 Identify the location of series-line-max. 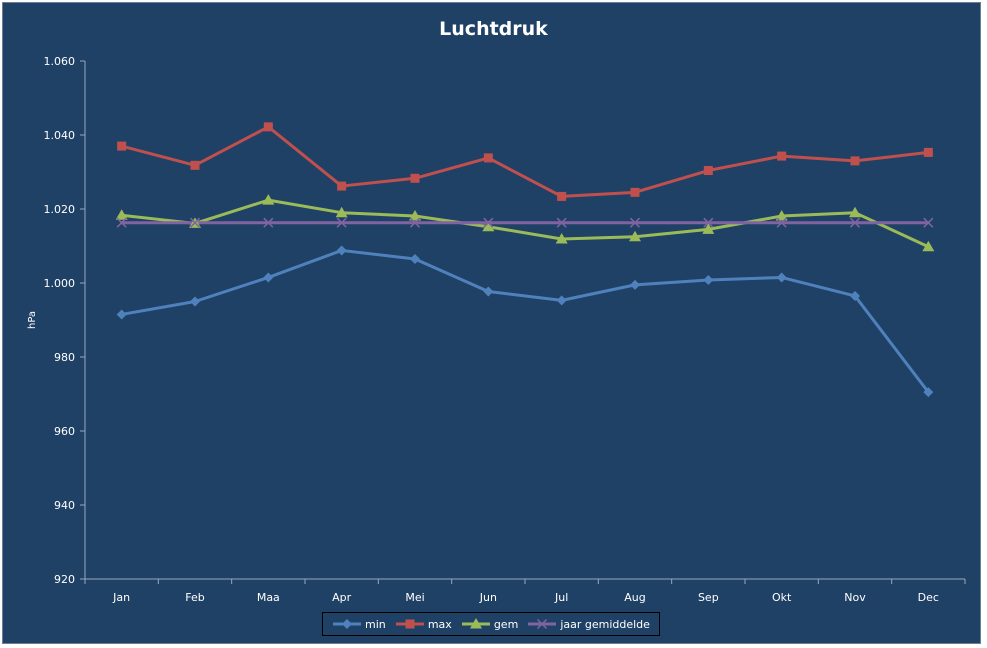
(525, 161).